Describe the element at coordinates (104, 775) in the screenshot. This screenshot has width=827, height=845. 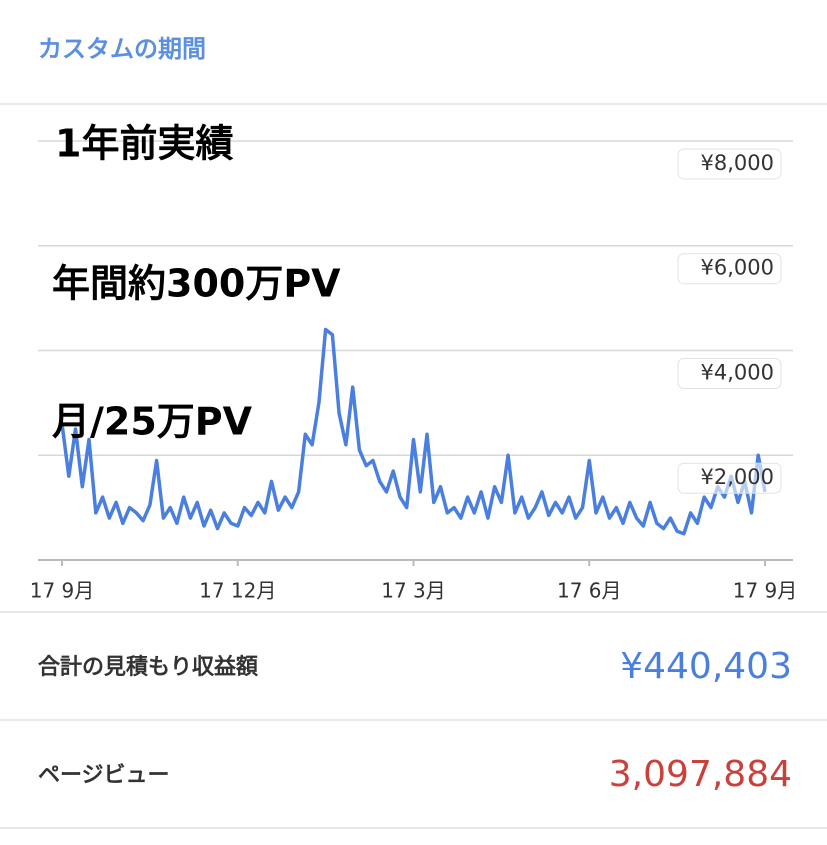
I see `summary-label: ページビュー` at that location.